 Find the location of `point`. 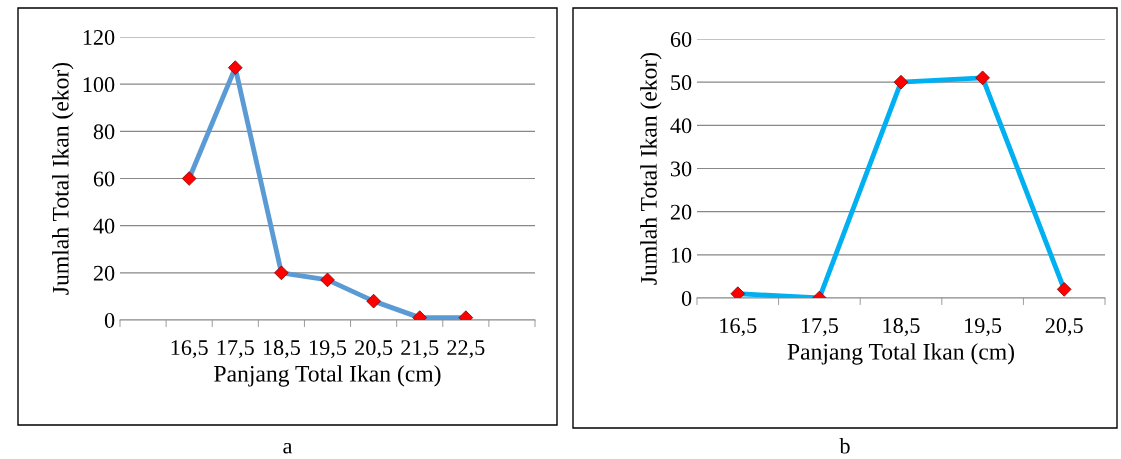

point is located at coordinates (738, 292).